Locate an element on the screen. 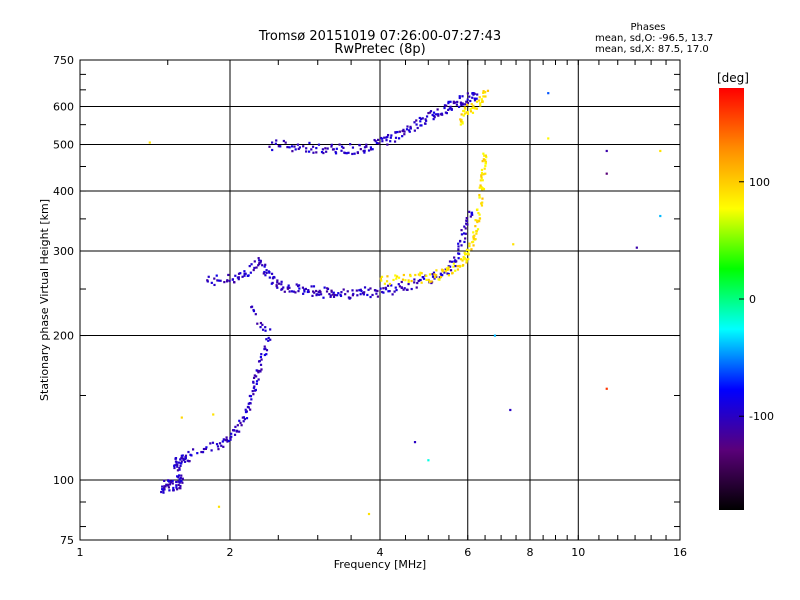  y-tick-label: 200 is located at coordinates (63, 336).